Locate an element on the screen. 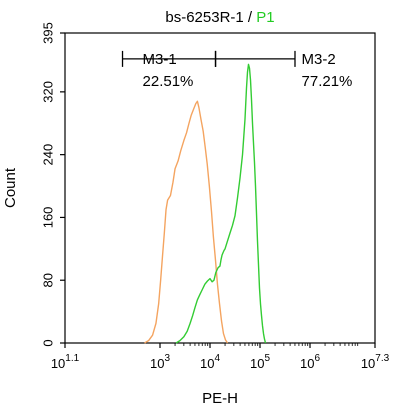  y-axis-label: Count is located at coordinates (10, 187).